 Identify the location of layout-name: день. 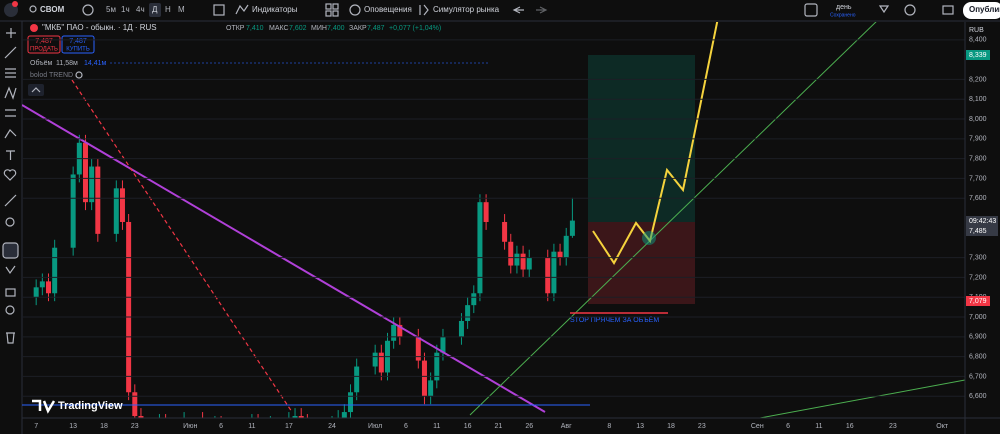
(844, 7).